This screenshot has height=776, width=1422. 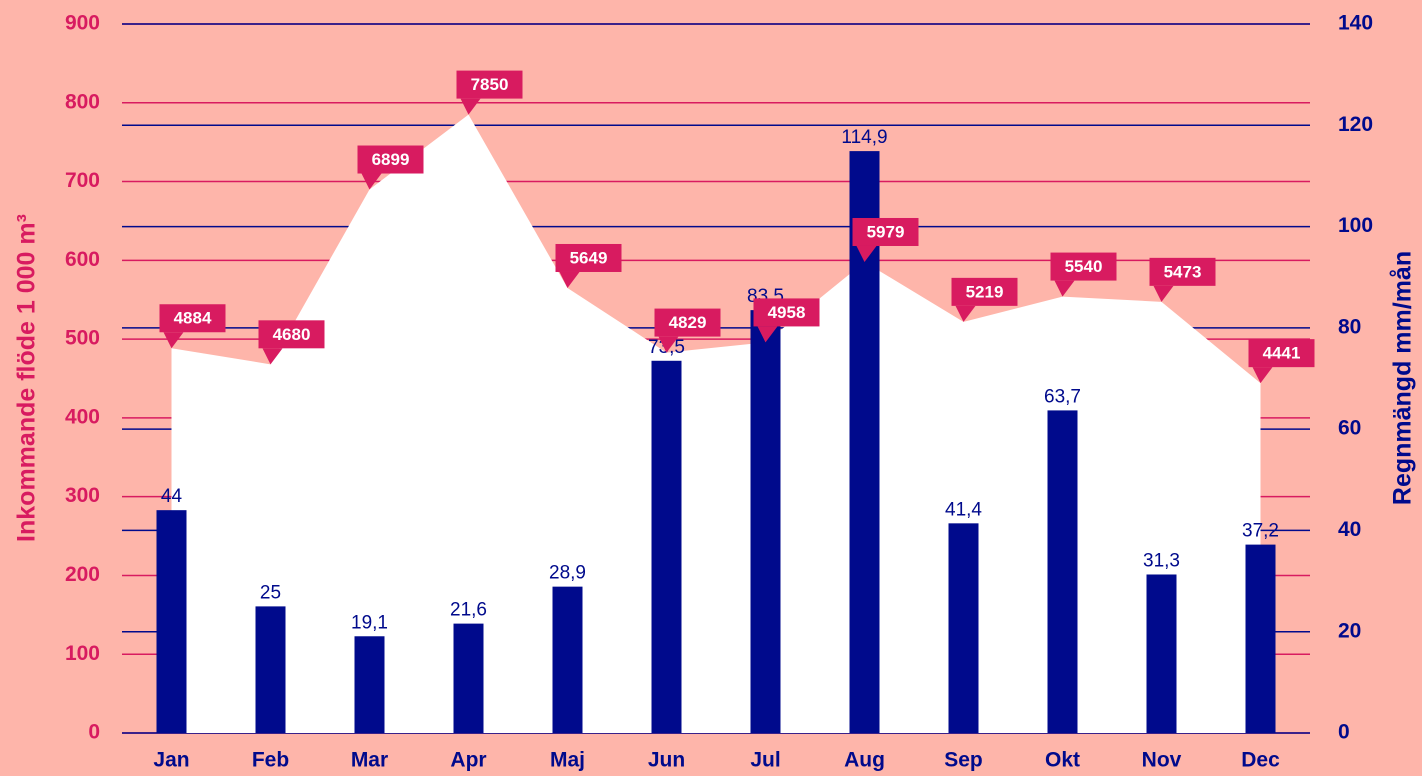 What do you see at coordinates (1344, 732) in the screenshot?
I see `y2-tick-label: 0` at bounding box center [1344, 732].